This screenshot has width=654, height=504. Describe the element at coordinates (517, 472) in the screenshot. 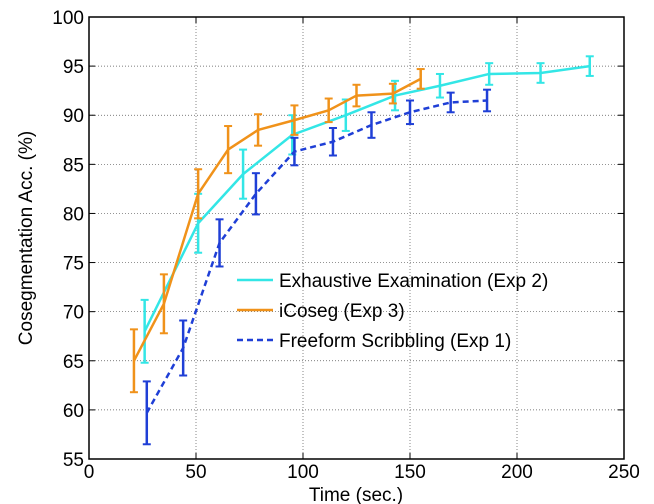

I see `x-tick-label: 200` at that location.